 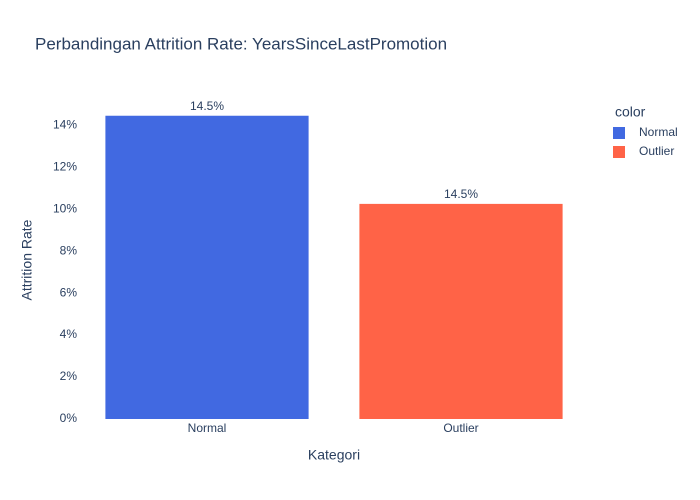 What do you see at coordinates (65, 124) in the screenshot?
I see `y-tick-label: 14%` at bounding box center [65, 124].